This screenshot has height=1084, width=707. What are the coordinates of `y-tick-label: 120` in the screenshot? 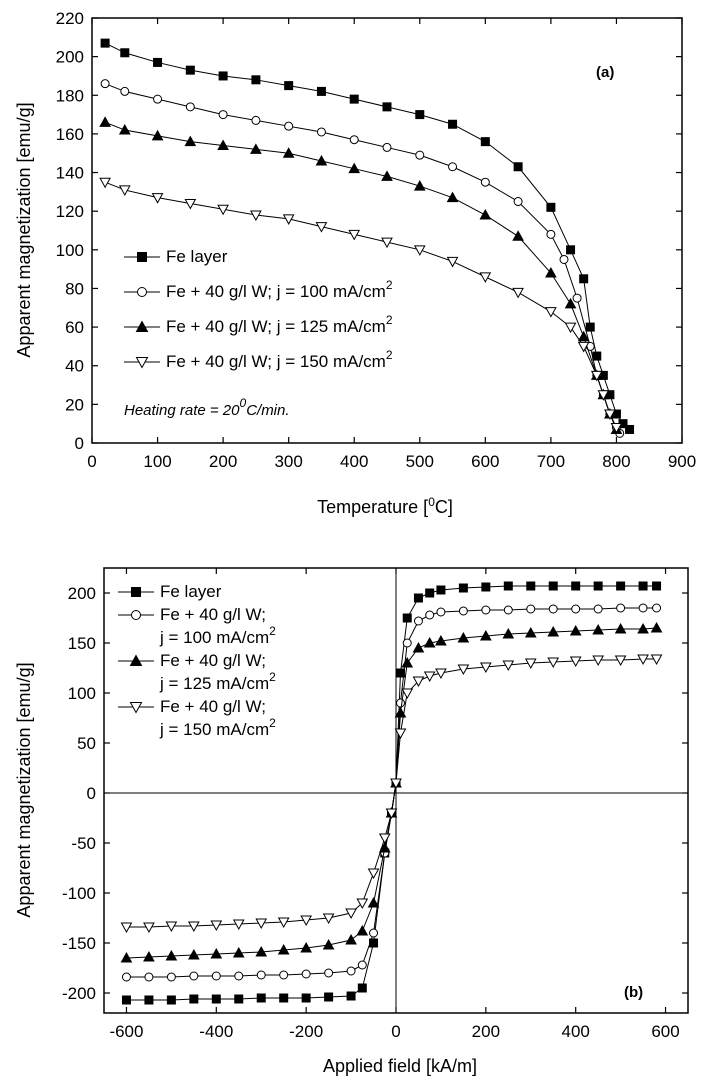 It's located at (70, 211).